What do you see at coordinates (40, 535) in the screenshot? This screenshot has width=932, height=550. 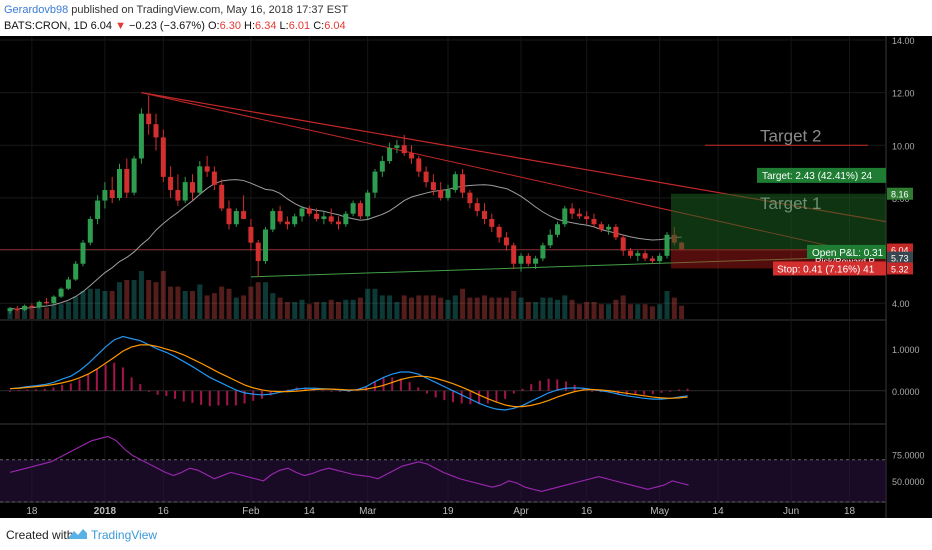 I see `created-with-label: Created with` at bounding box center [40, 535].